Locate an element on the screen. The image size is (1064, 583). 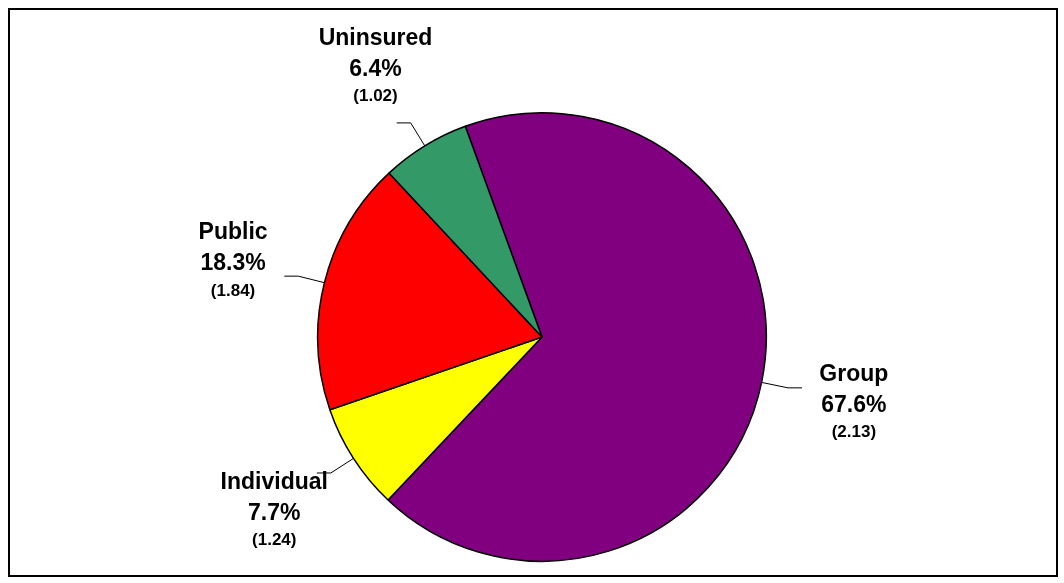
data-label: 7.7% (1.24) is located at coordinates (274, 524).